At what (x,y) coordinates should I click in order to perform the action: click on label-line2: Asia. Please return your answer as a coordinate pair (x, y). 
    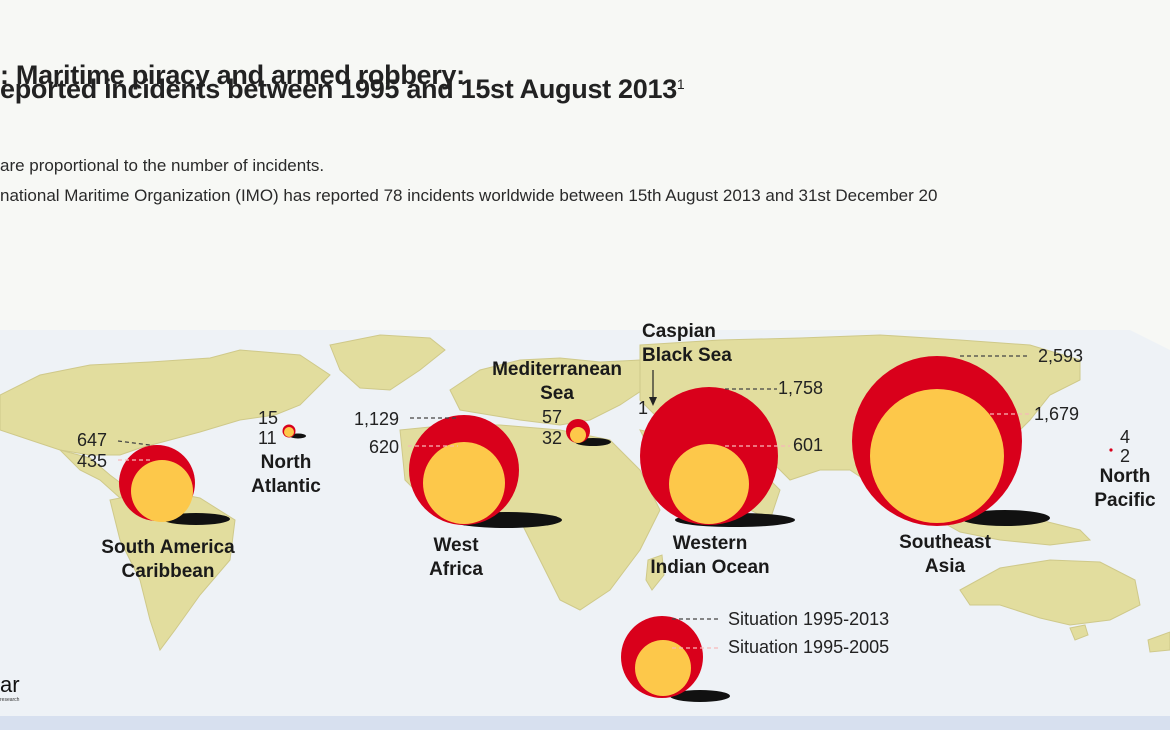
    Looking at the image, I should click on (945, 566).